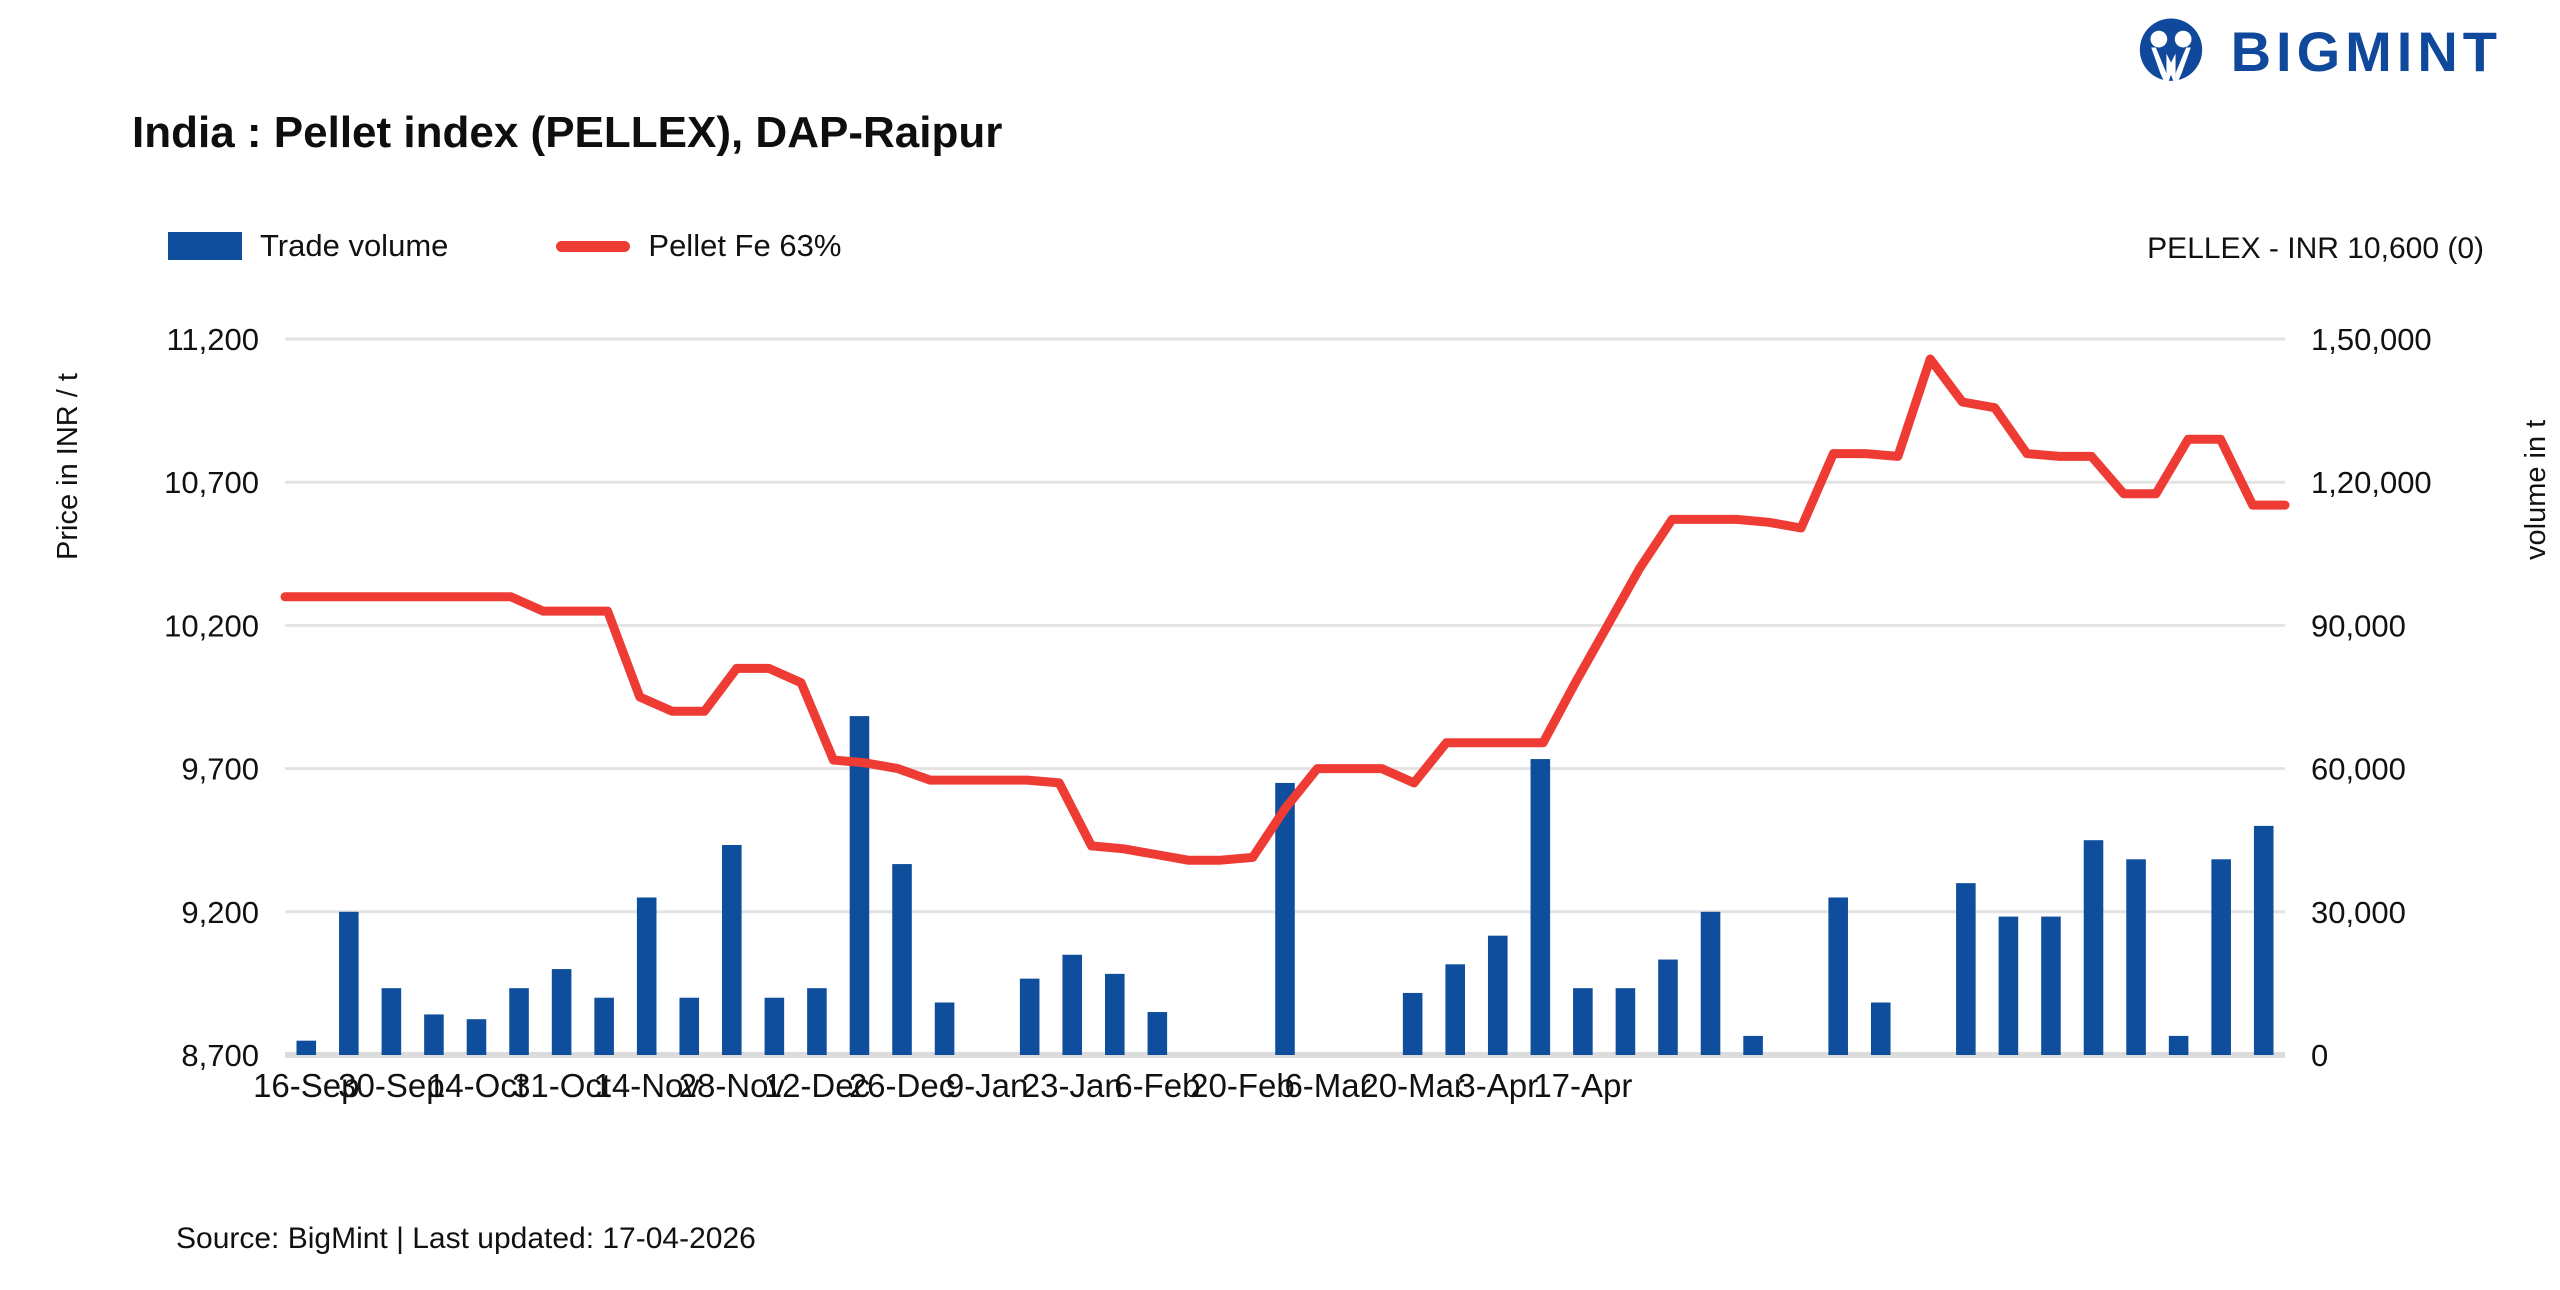  What do you see at coordinates (902, 1085) in the screenshot?
I see `x-axis-tick-label: 26-Dec` at bounding box center [902, 1085].